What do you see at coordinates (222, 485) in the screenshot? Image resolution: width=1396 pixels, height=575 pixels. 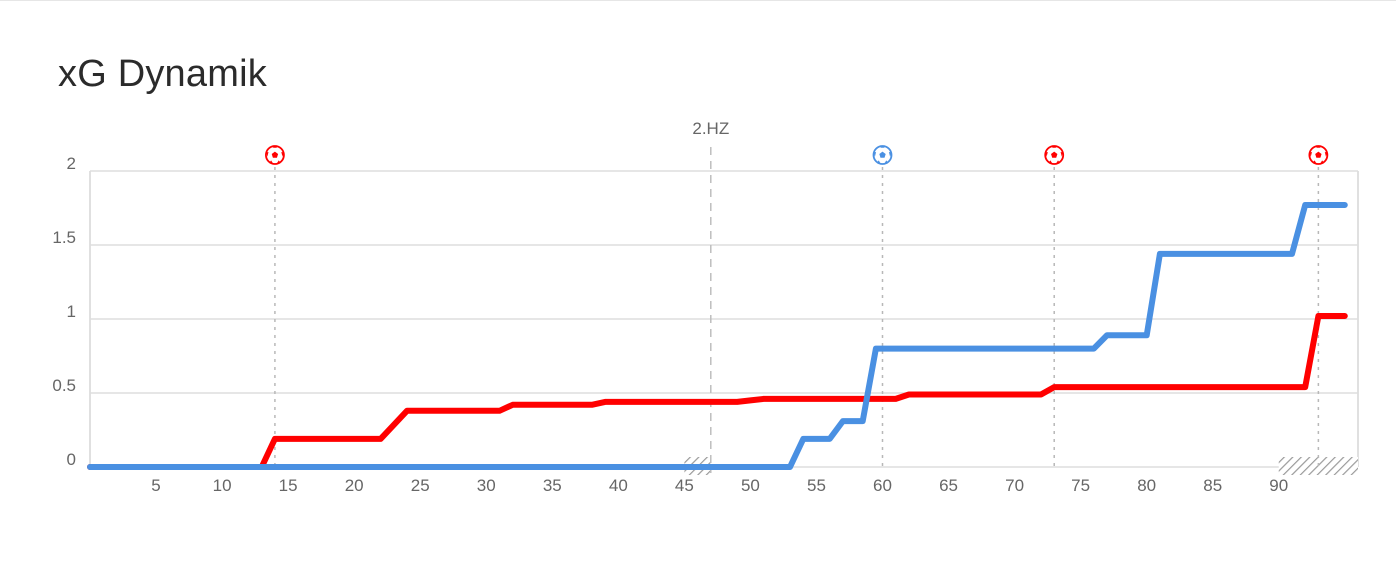 I see `x-tick-label: 10` at bounding box center [222, 485].